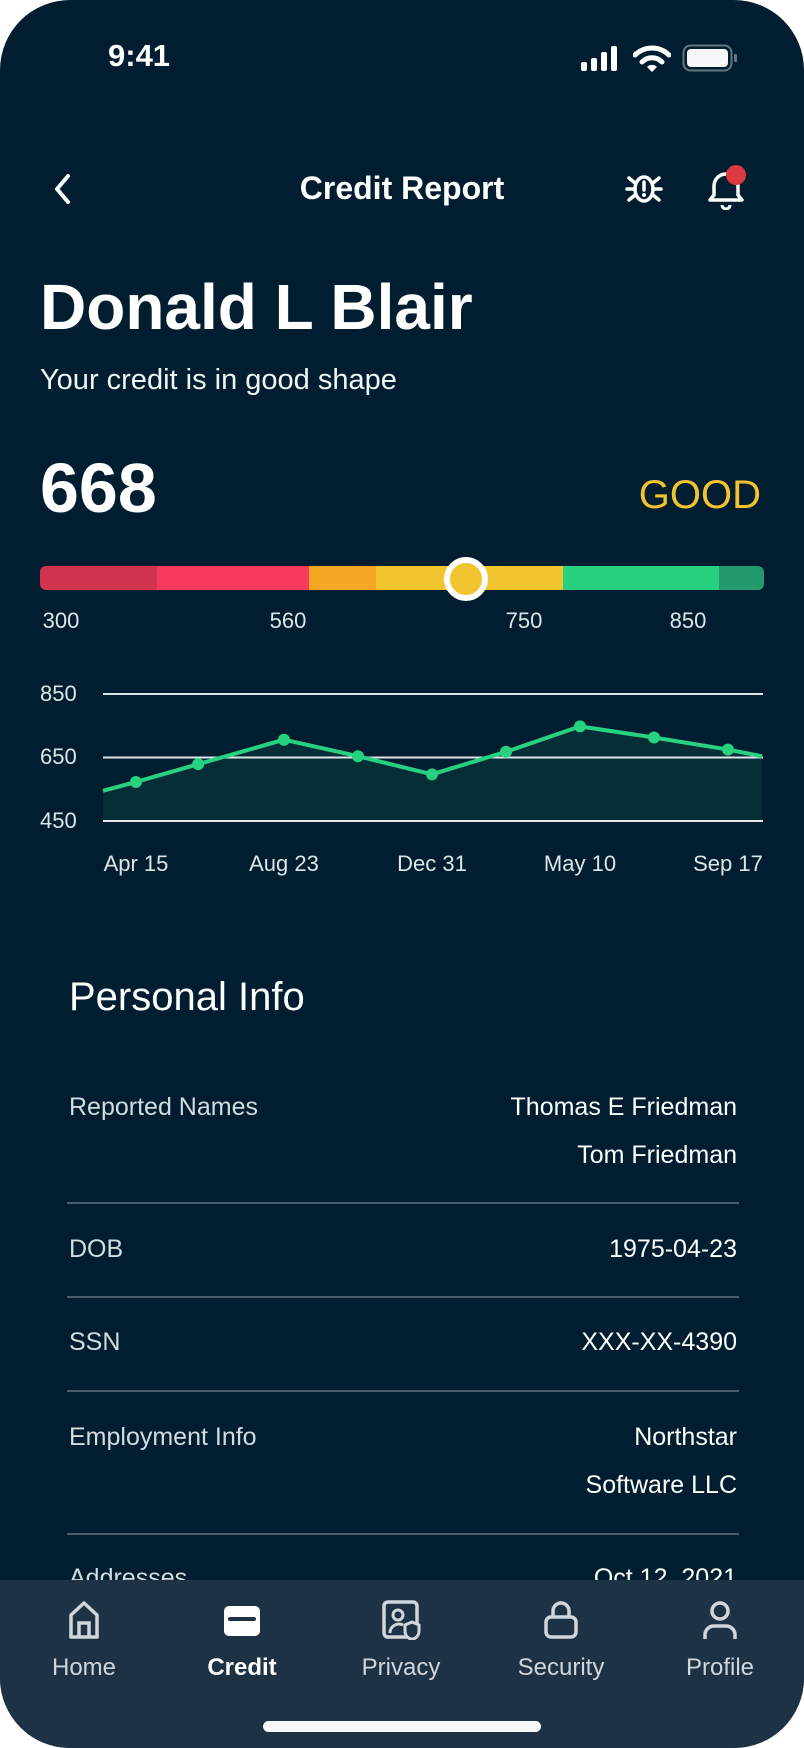 The image size is (804, 1748). I want to click on tab-label: Security, so click(561, 1667).